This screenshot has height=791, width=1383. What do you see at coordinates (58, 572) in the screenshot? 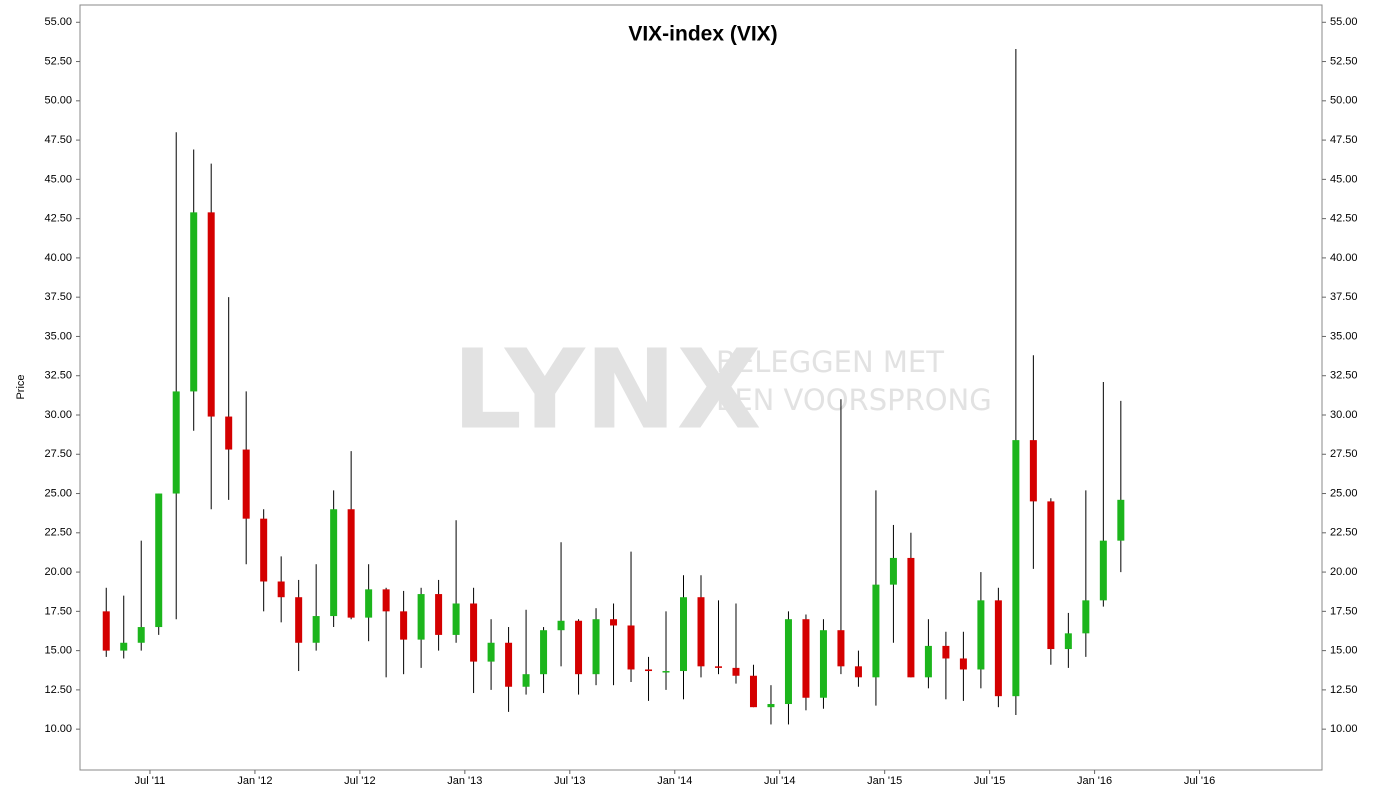
I see `y-tick-label: 20.00` at bounding box center [58, 572].